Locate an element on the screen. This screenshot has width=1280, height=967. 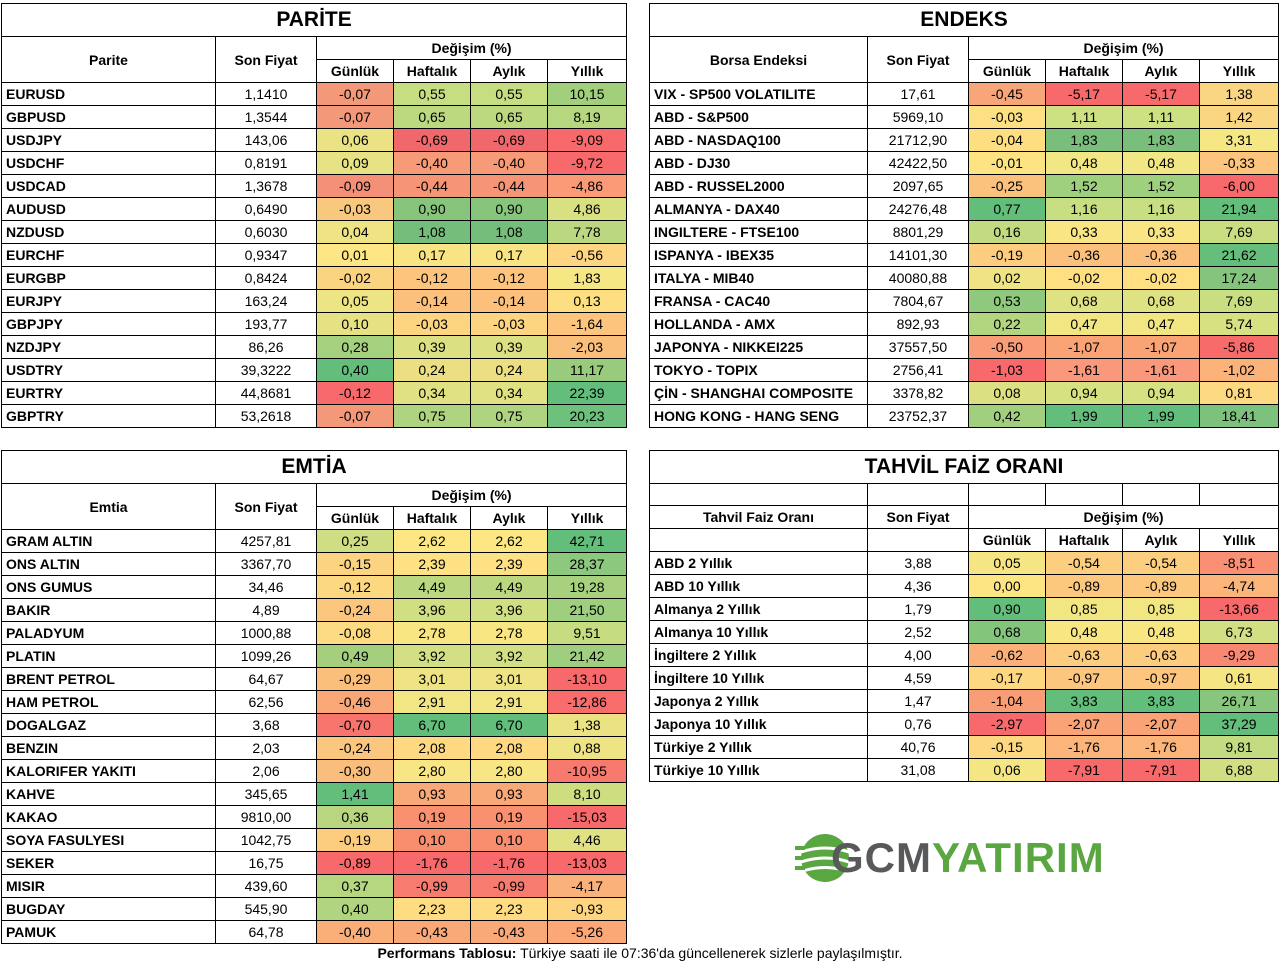
row-name: ISPANYA - IBEX35 is located at coordinates (758, 255).